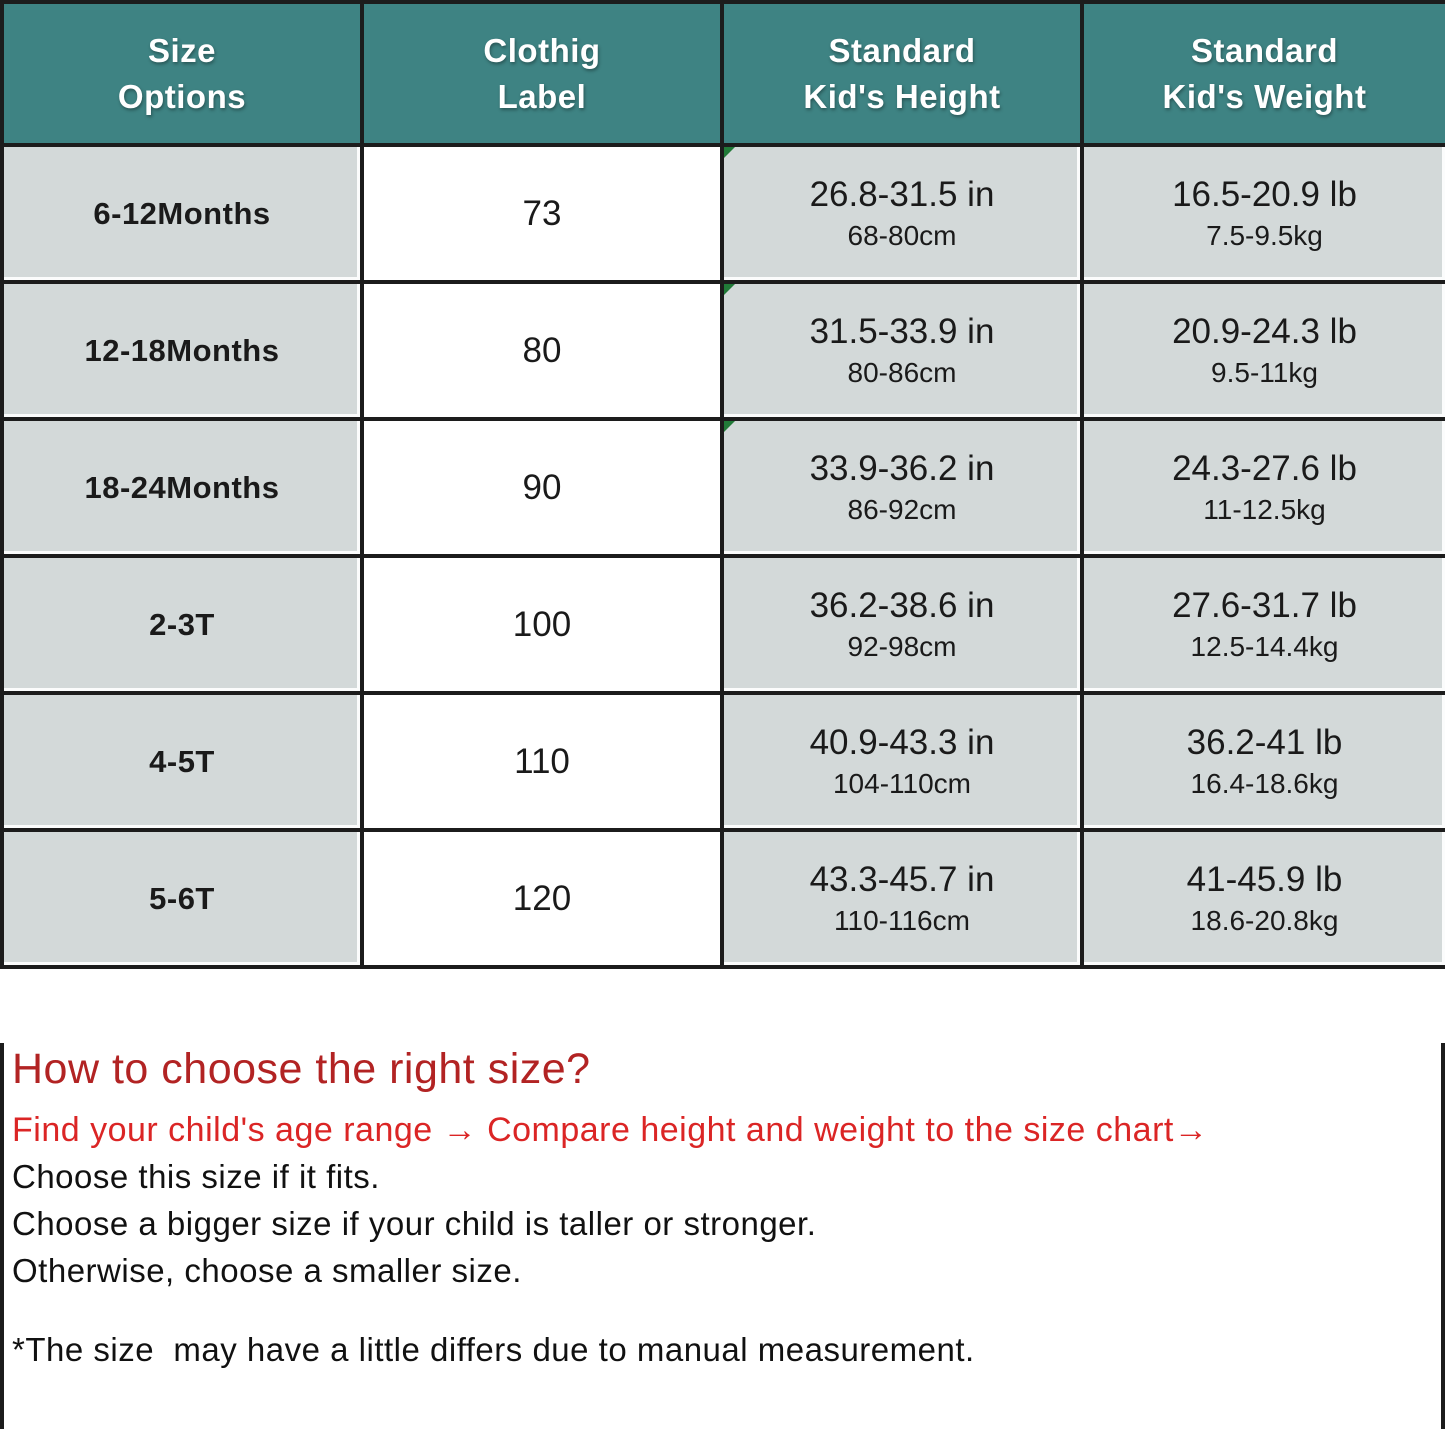 The width and height of the screenshot is (1445, 1429). I want to click on height-inches: 33.9-36.2 in, so click(902, 469).